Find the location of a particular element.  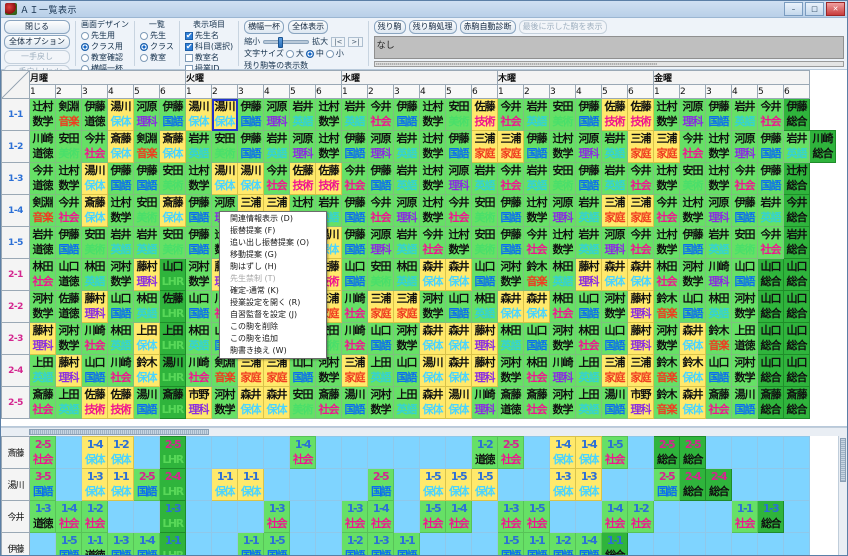

lesson-cell: 川崎社会 is located at coordinates (354, 306).